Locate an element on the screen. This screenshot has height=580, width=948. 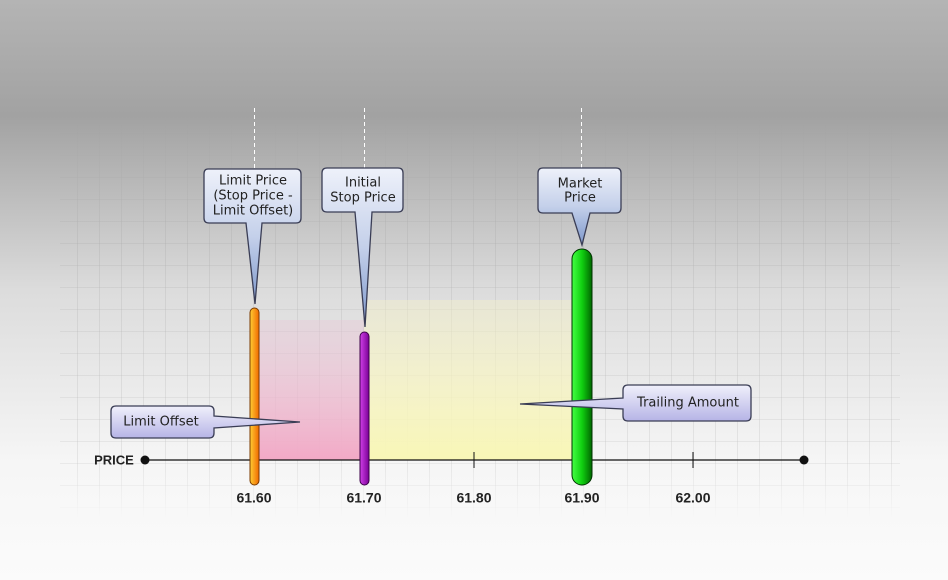
callout-text: Limit Offset is located at coordinates (160, 422).